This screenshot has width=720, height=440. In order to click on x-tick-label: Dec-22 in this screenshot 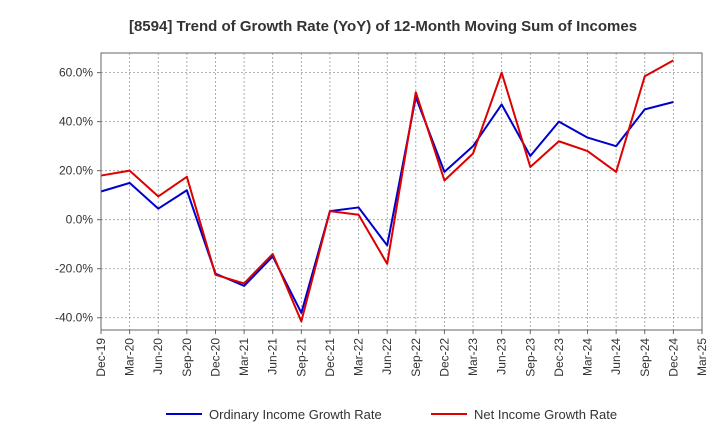, I will do `click(444, 357)`.